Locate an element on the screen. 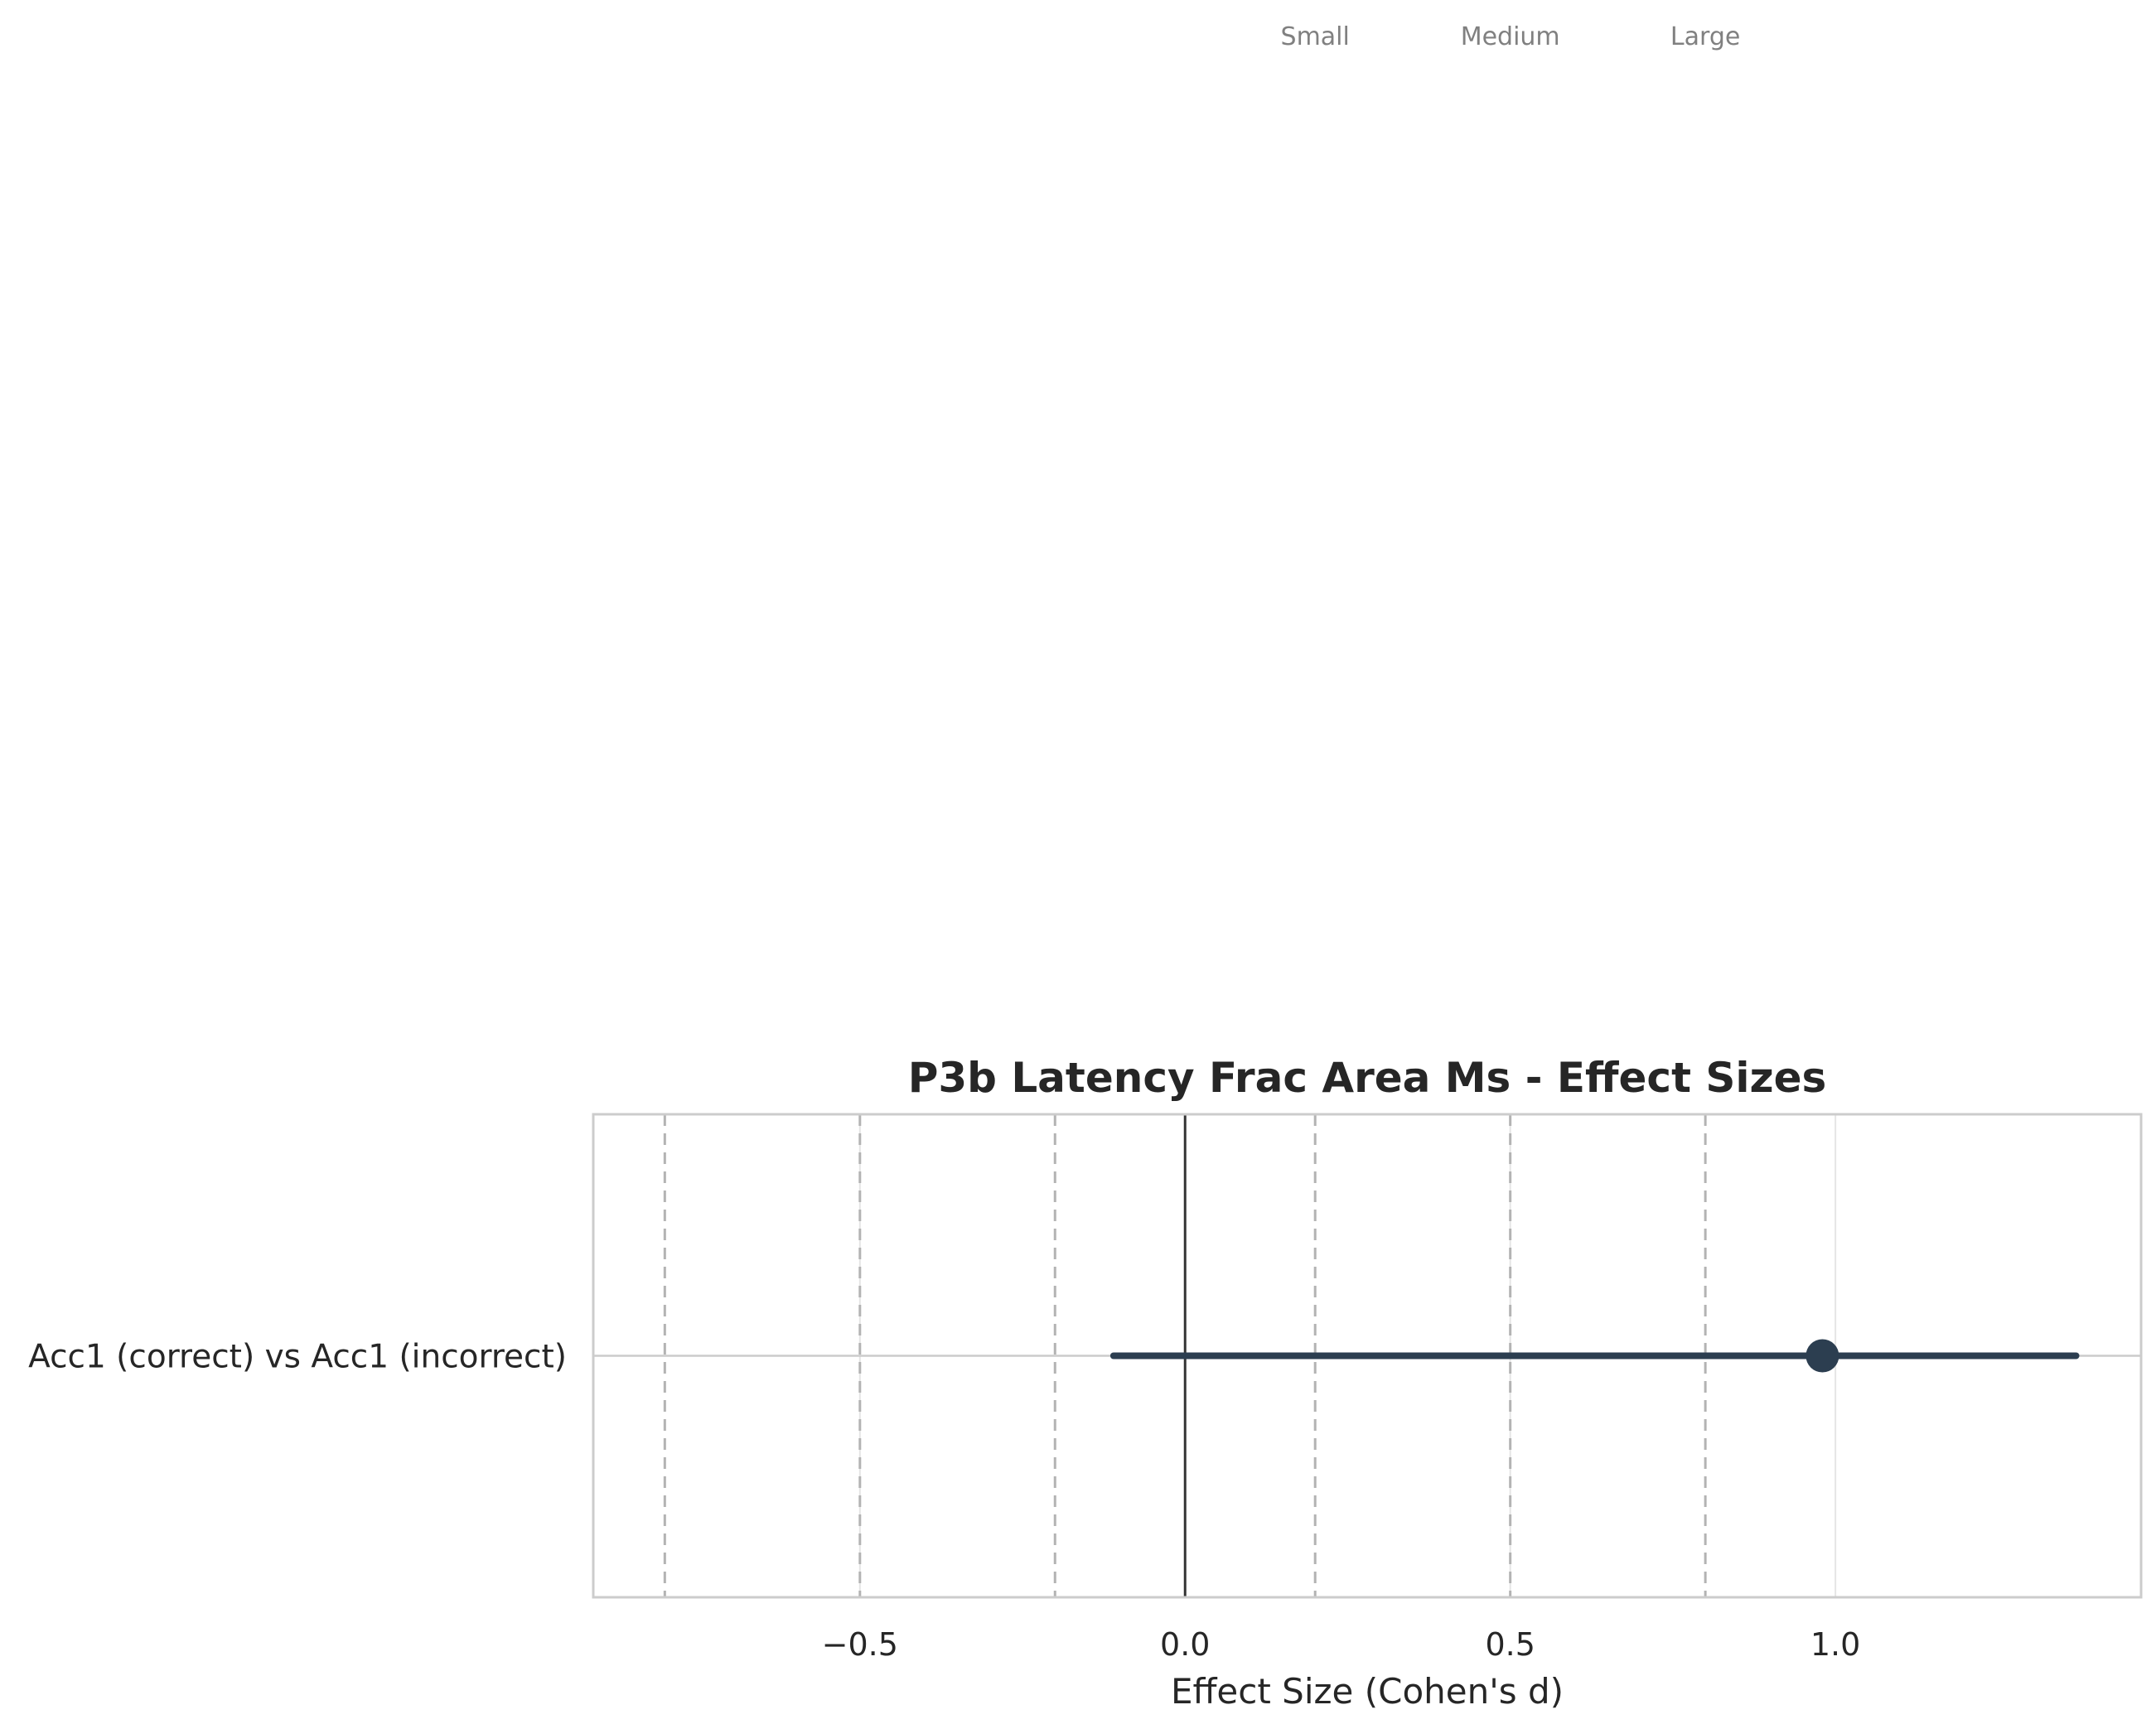  x-axis-label: Effect Size (Cohen's d) is located at coordinates (1367, 1692).